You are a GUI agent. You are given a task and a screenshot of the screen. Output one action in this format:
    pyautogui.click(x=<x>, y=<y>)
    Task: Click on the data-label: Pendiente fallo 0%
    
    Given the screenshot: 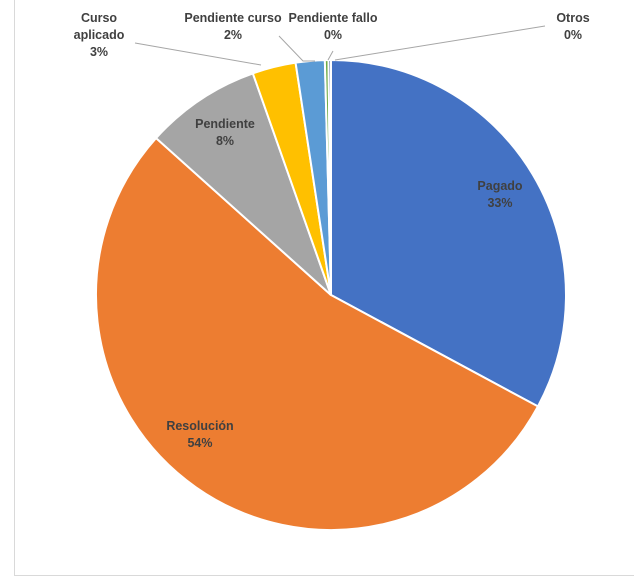 What is the action you would take?
    pyautogui.click(x=333, y=26)
    